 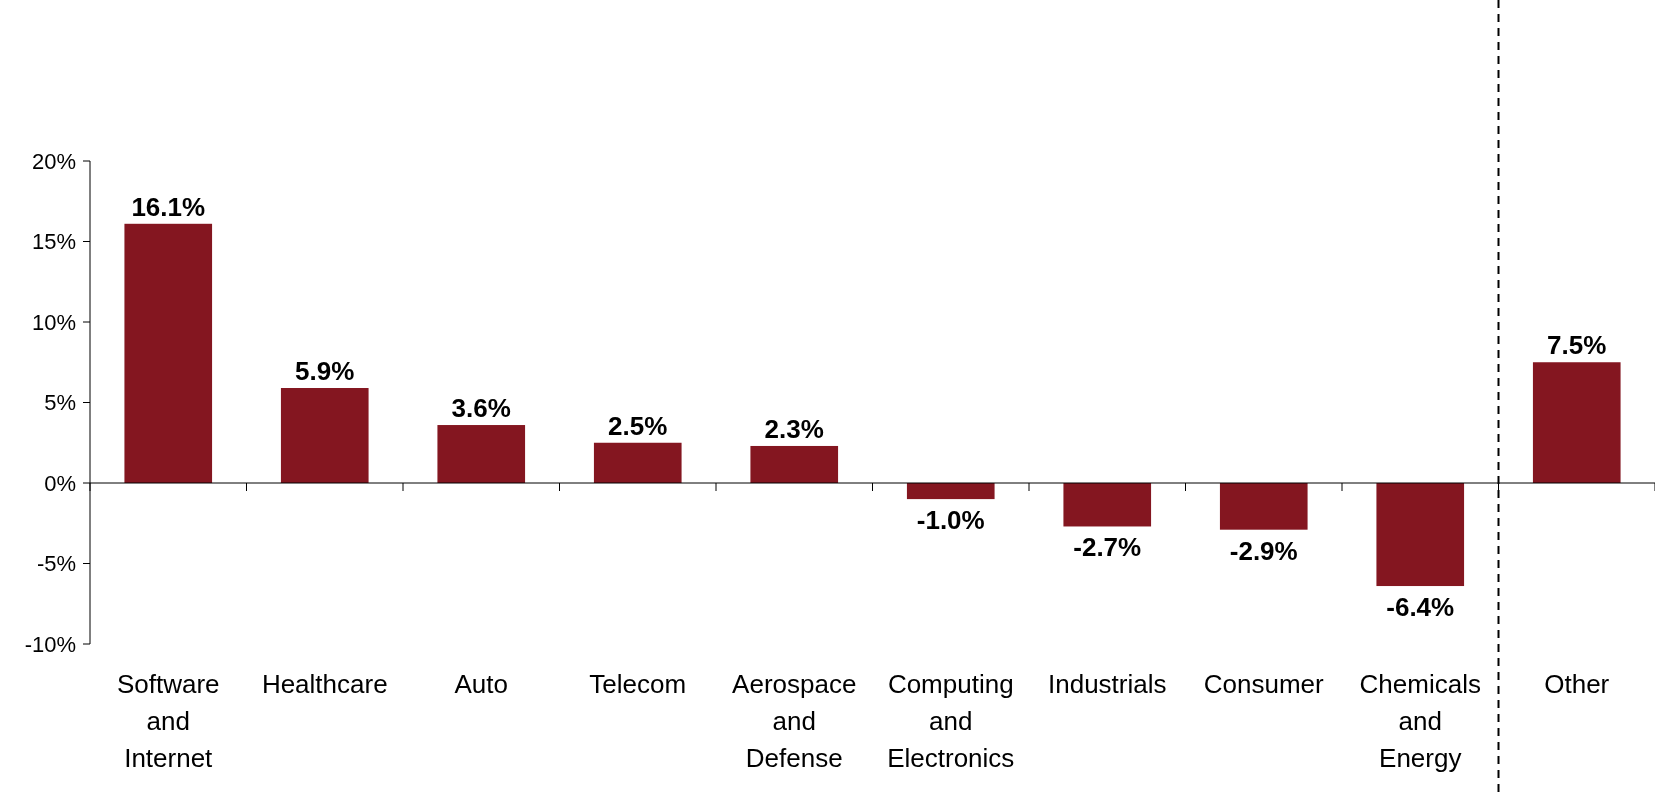 I want to click on x-tick-label: Aerospace and Defense, so click(x=794, y=721).